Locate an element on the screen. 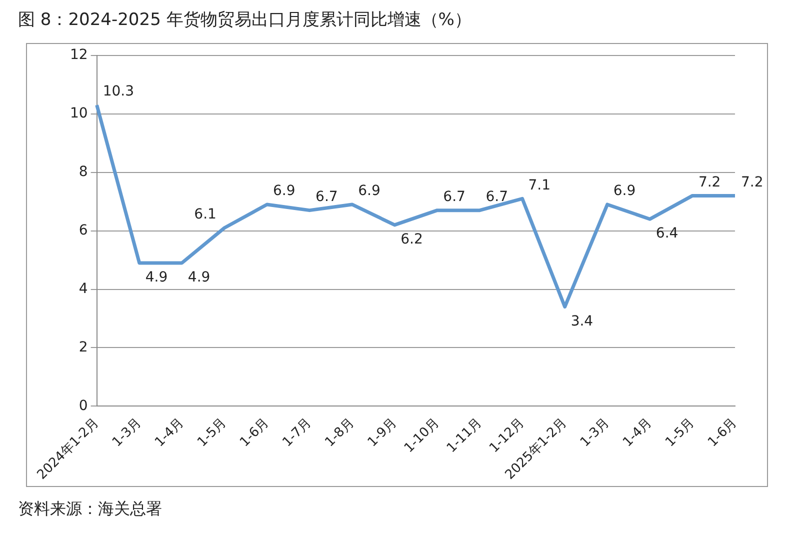 The image size is (800, 545). x-tick-label: 1-7月 is located at coordinates (297, 432).